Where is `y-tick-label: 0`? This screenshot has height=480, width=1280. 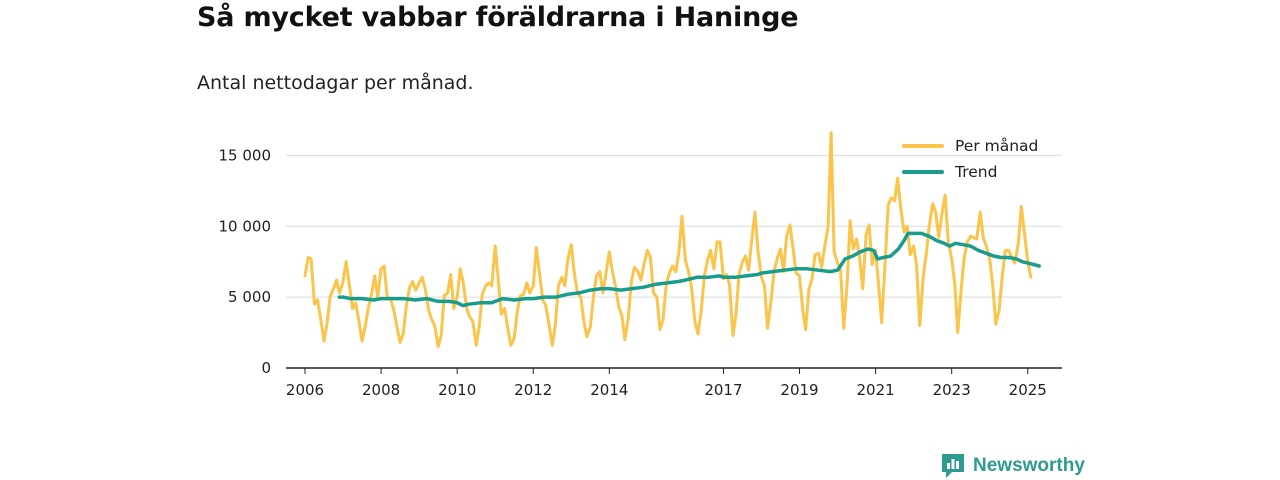
y-tick-label: 0 is located at coordinates (266, 368).